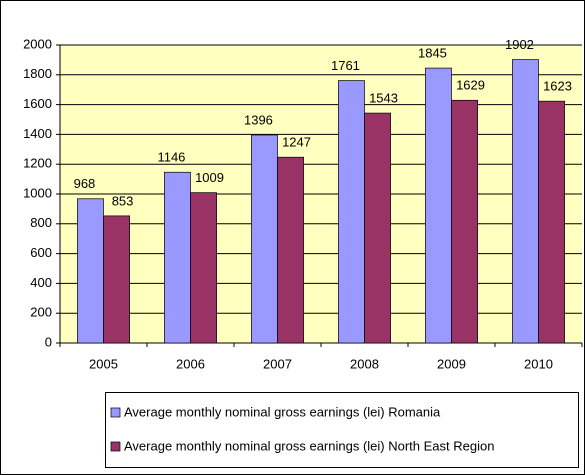 This screenshot has height=475, width=585. I want to click on data-label: 1761, so click(345, 65).